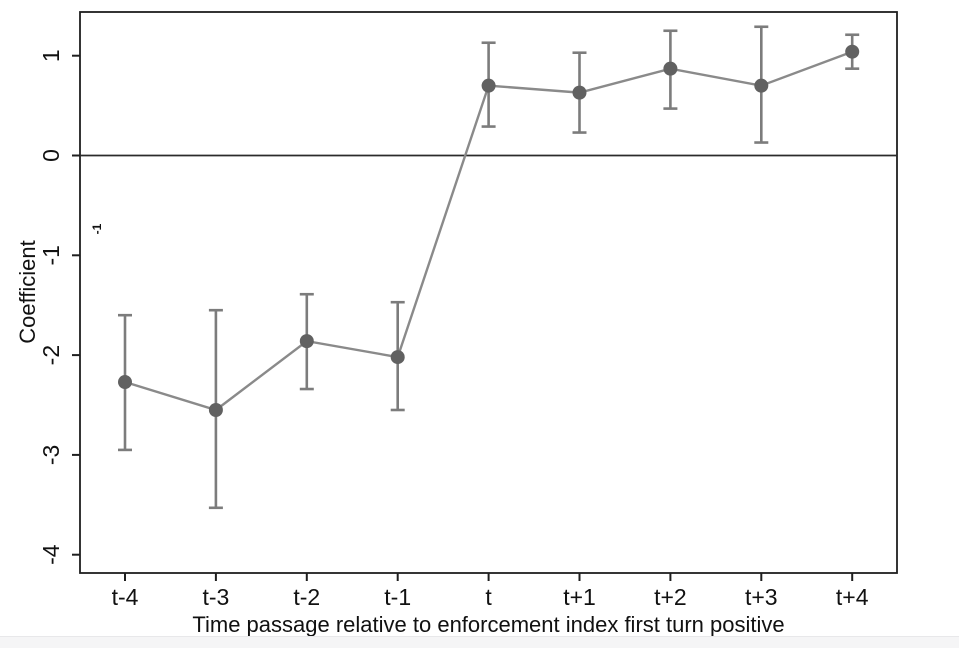 The height and width of the screenshot is (648, 959). I want to click on x-tick-label: t-4, so click(125, 597).